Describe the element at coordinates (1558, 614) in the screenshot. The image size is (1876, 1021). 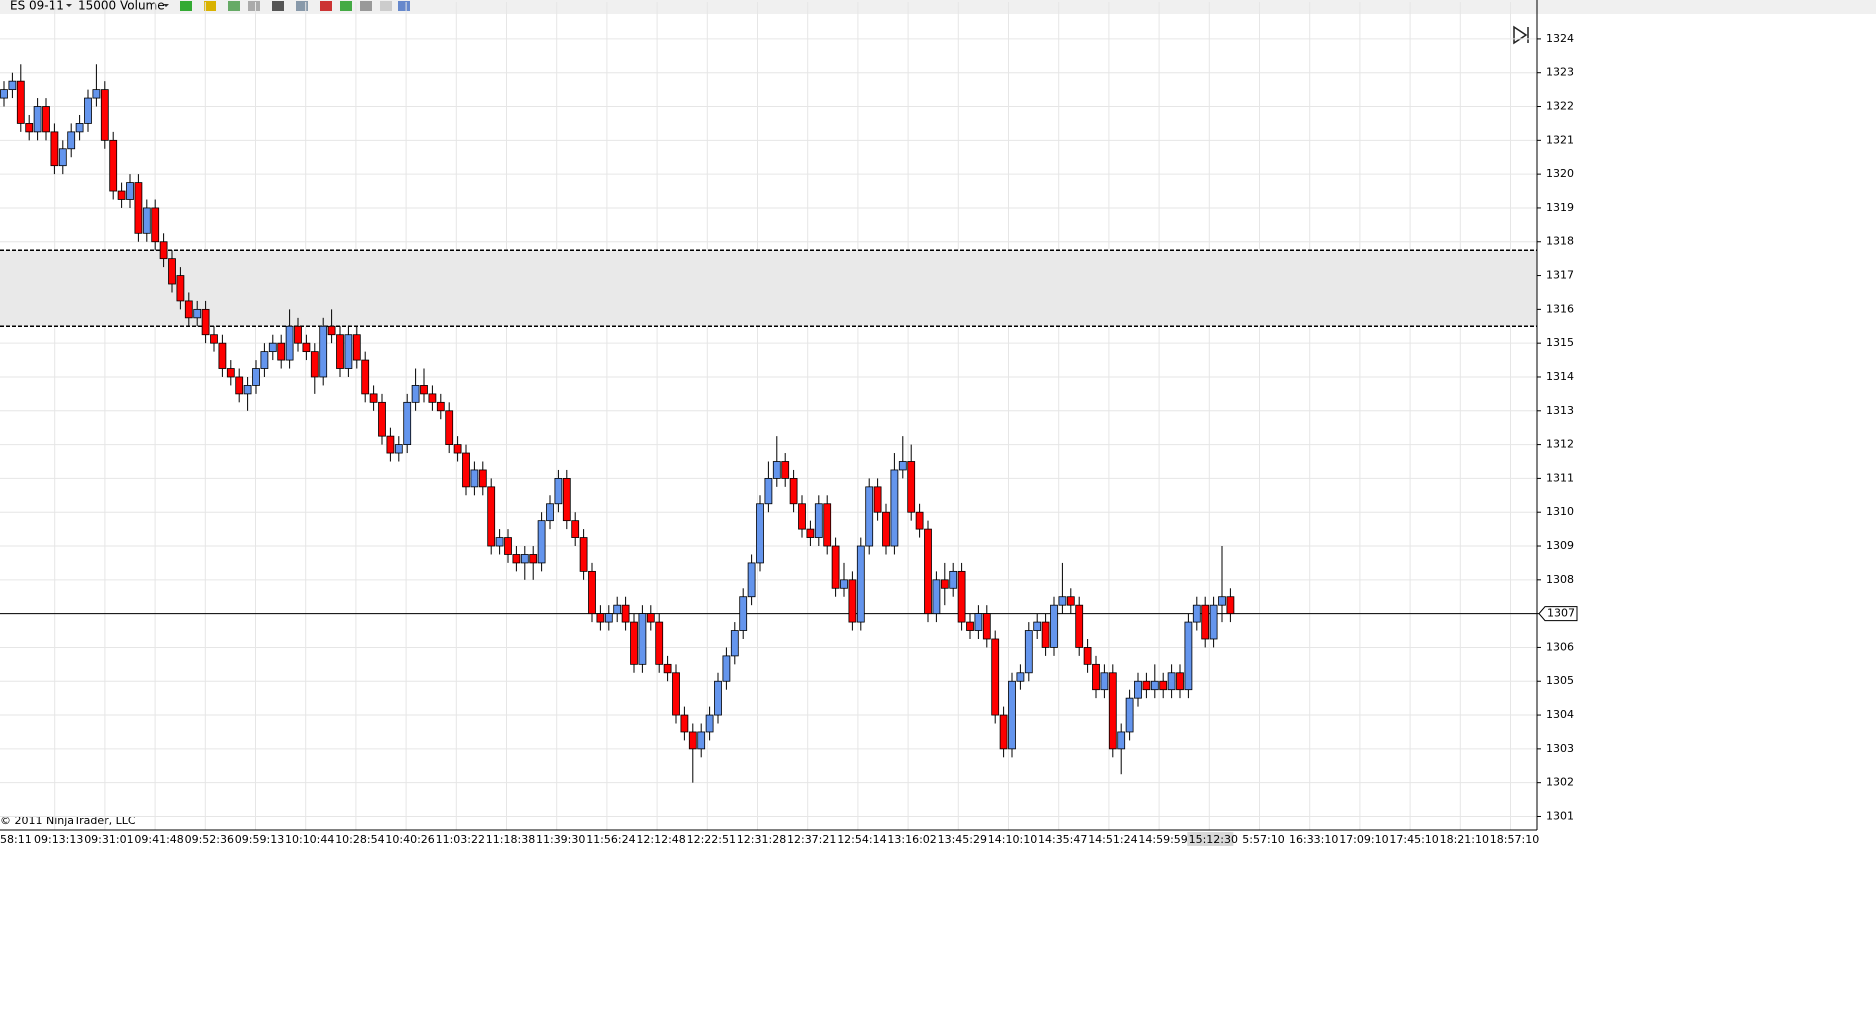
I see `last-price-tag` at that location.